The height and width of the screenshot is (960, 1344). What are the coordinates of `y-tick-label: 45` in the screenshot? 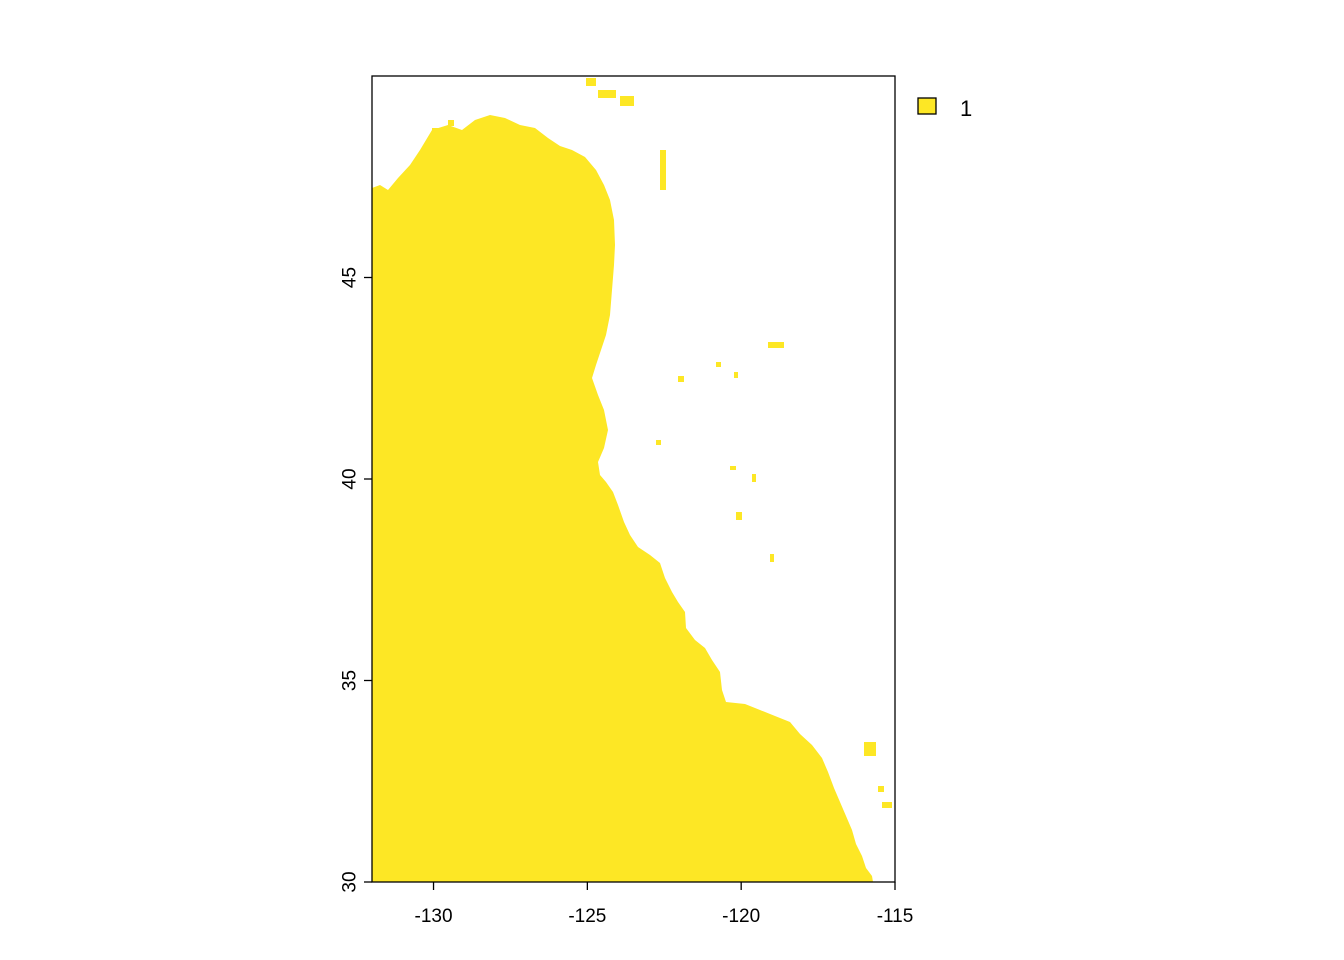 It's located at (350, 277).